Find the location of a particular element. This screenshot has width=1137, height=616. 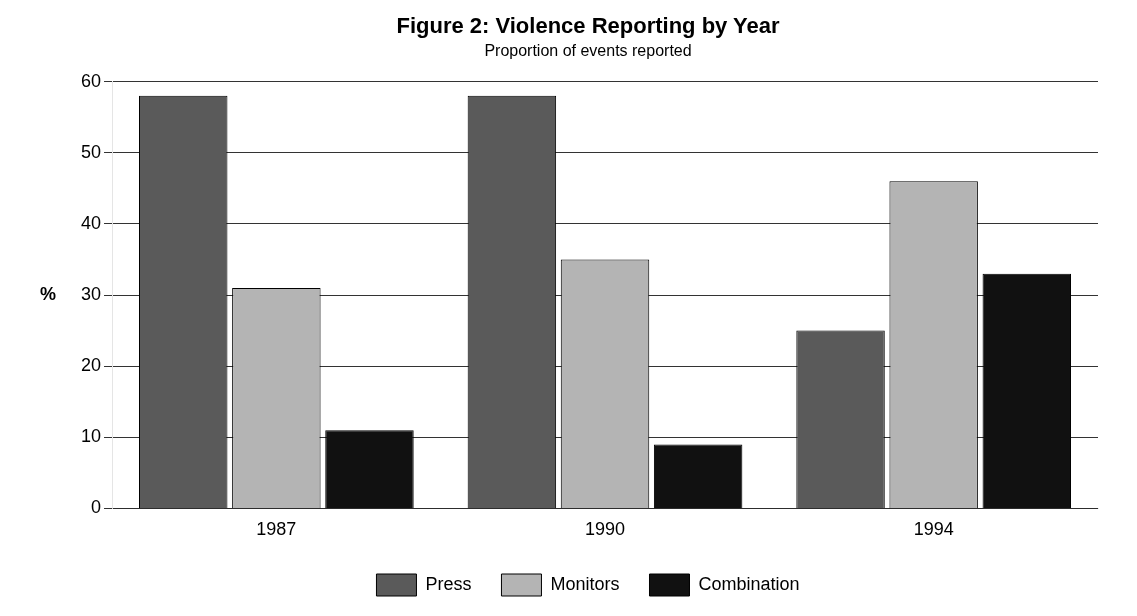

chart-subtitle: Proportion of events reported is located at coordinates (588, 51).